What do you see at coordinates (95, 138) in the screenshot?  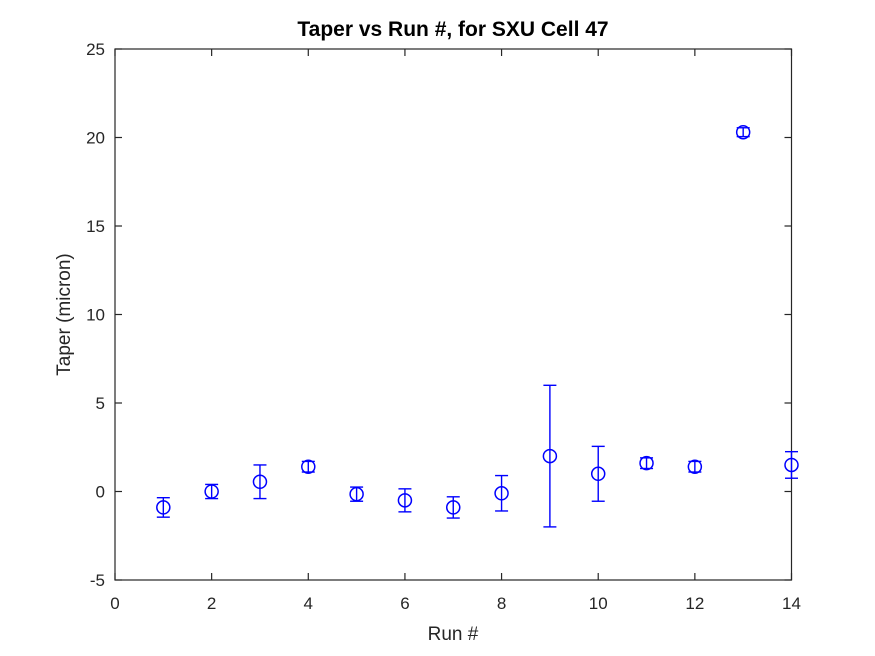 I see `y-tick-label: 20` at bounding box center [95, 138].